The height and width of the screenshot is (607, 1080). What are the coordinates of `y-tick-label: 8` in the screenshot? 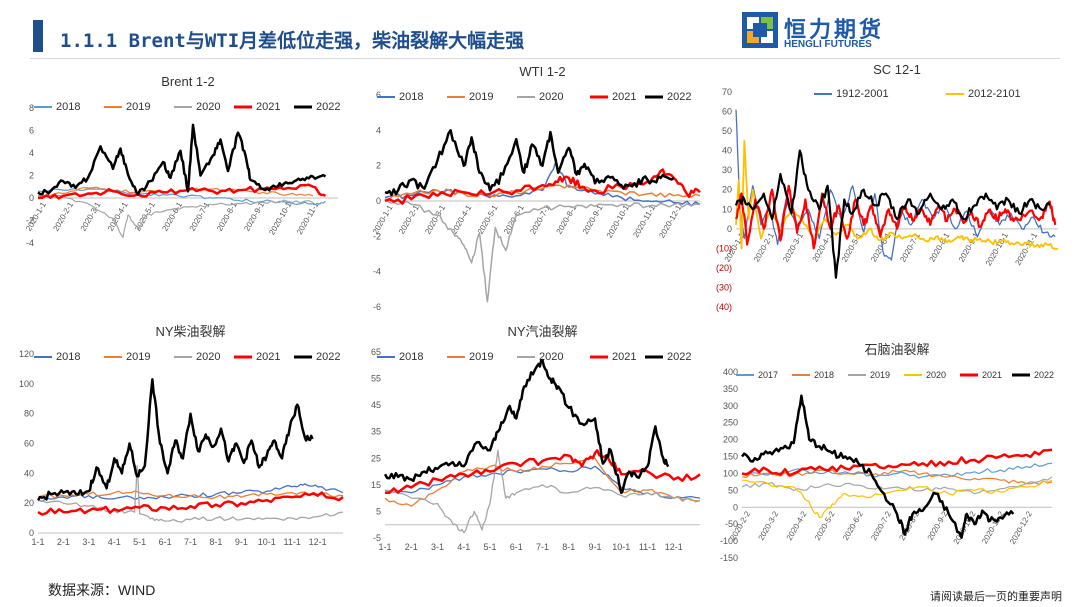 It's located at (31, 108).